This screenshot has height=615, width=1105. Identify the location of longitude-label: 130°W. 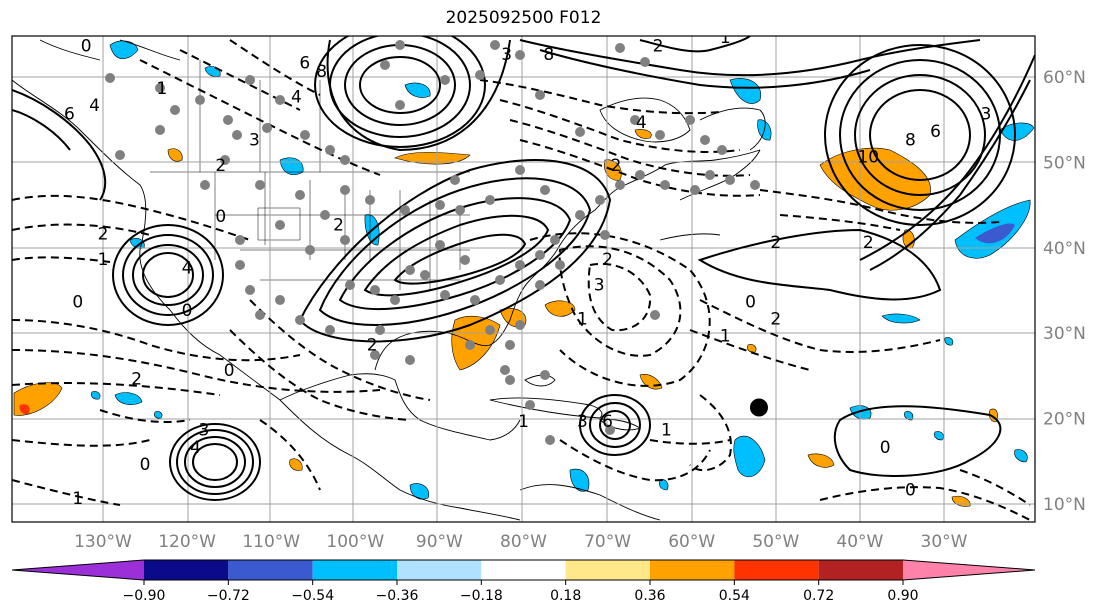
(103, 542).